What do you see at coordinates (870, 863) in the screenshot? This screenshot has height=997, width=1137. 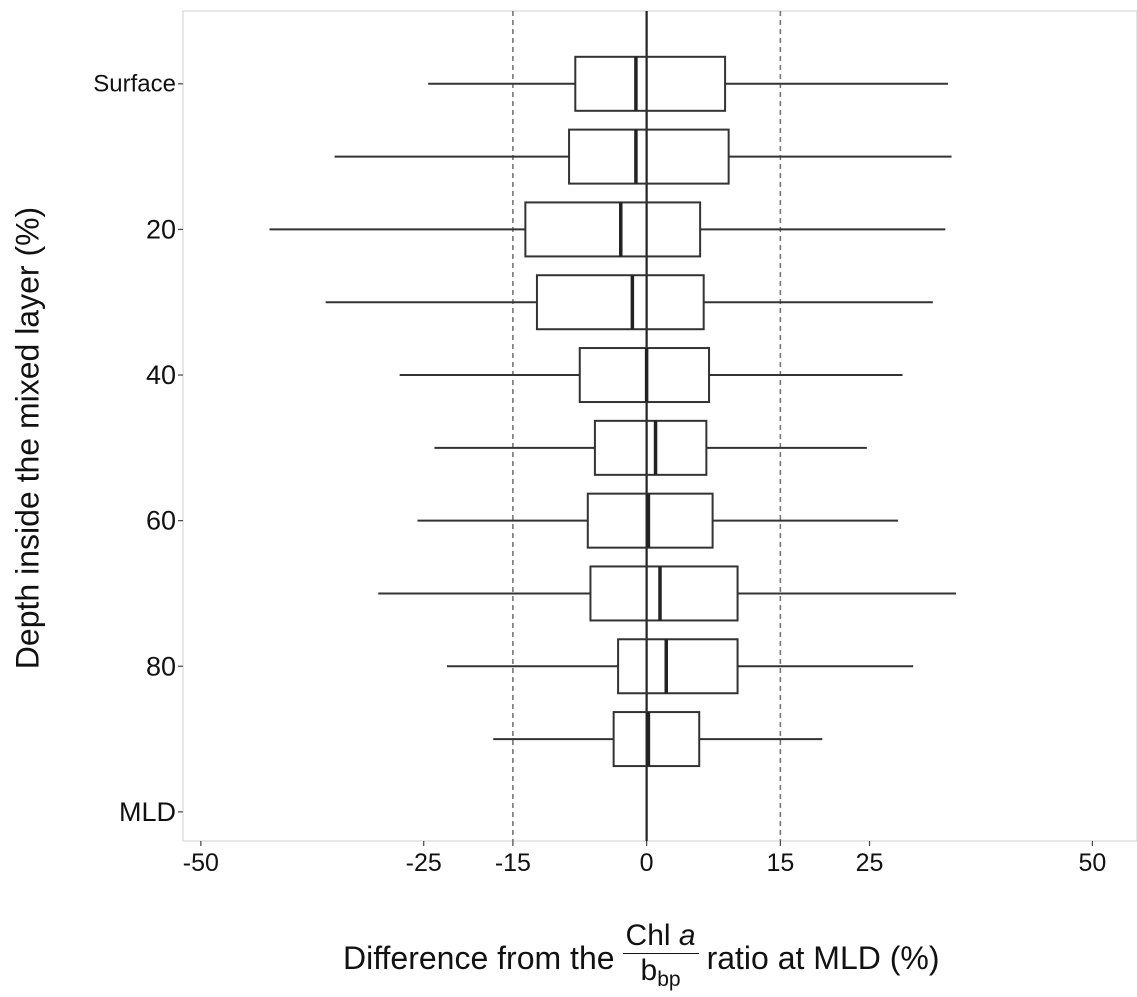 I see `x-tick-label: 25` at bounding box center [870, 863].